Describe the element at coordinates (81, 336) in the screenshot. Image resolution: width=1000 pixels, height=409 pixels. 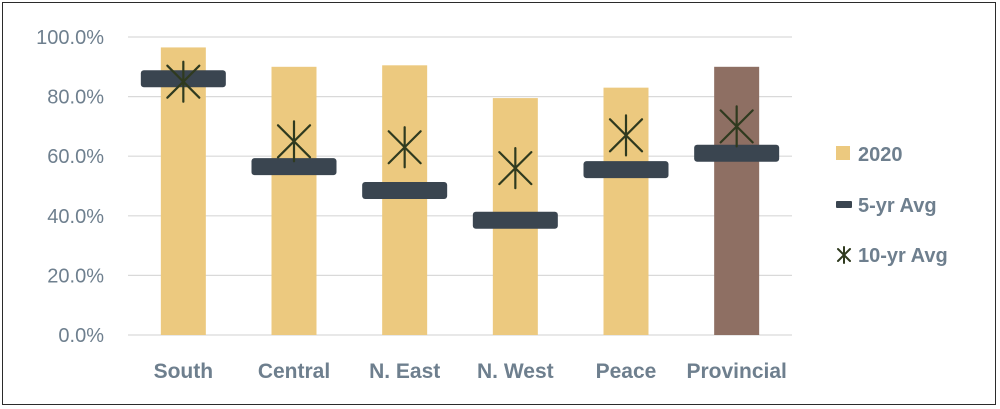
I see `y-tick-label: 0.0%` at that location.